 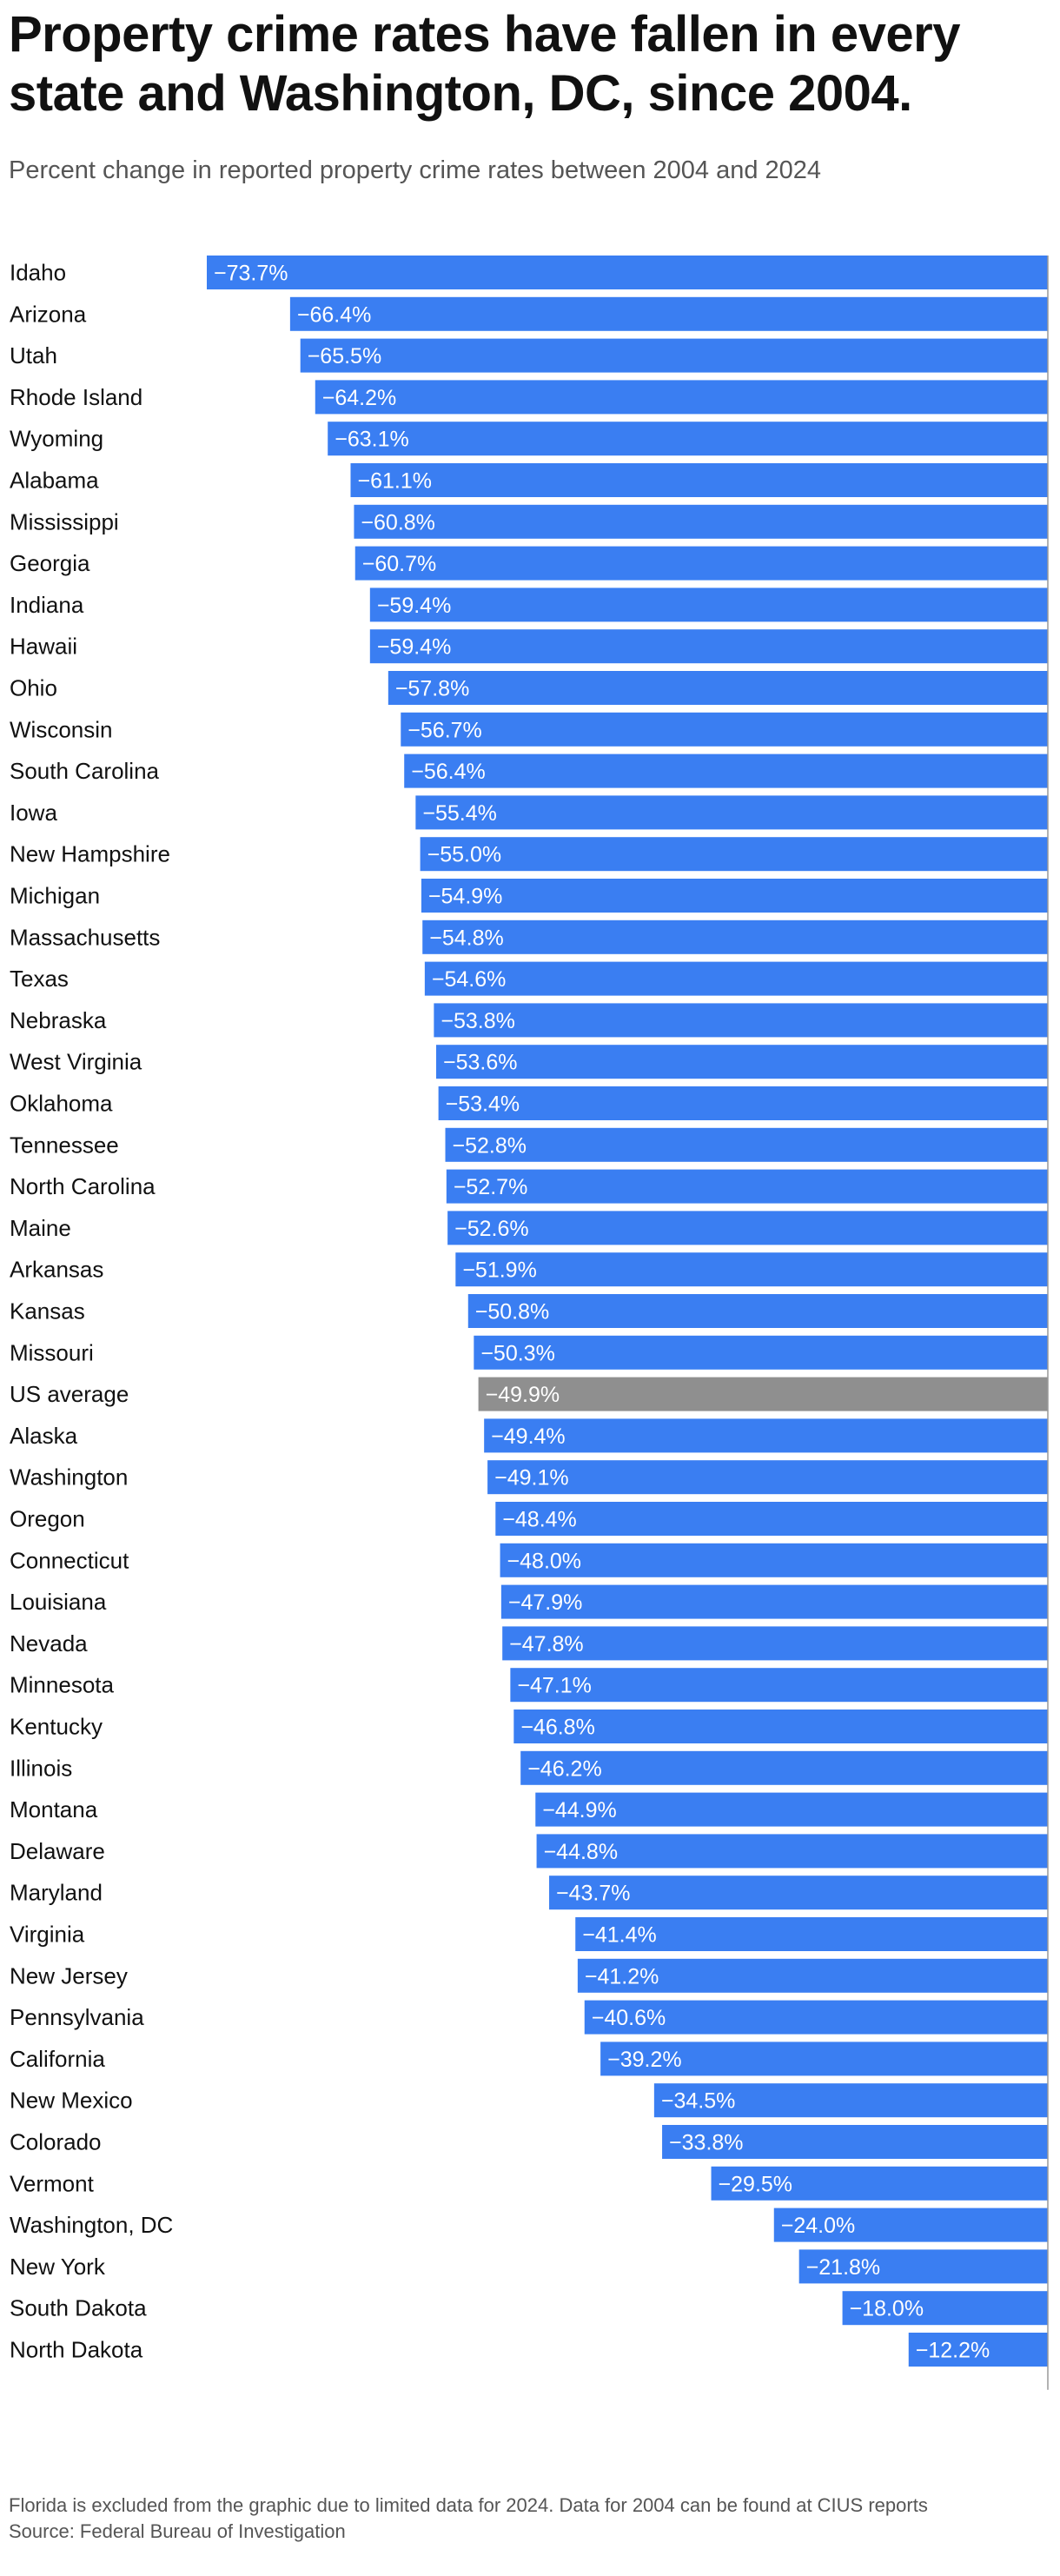 What do you see at coordinates (69, 1560) in the screenshot?
I see `category-label: Connecticut` at bounding box center [69, 1560].